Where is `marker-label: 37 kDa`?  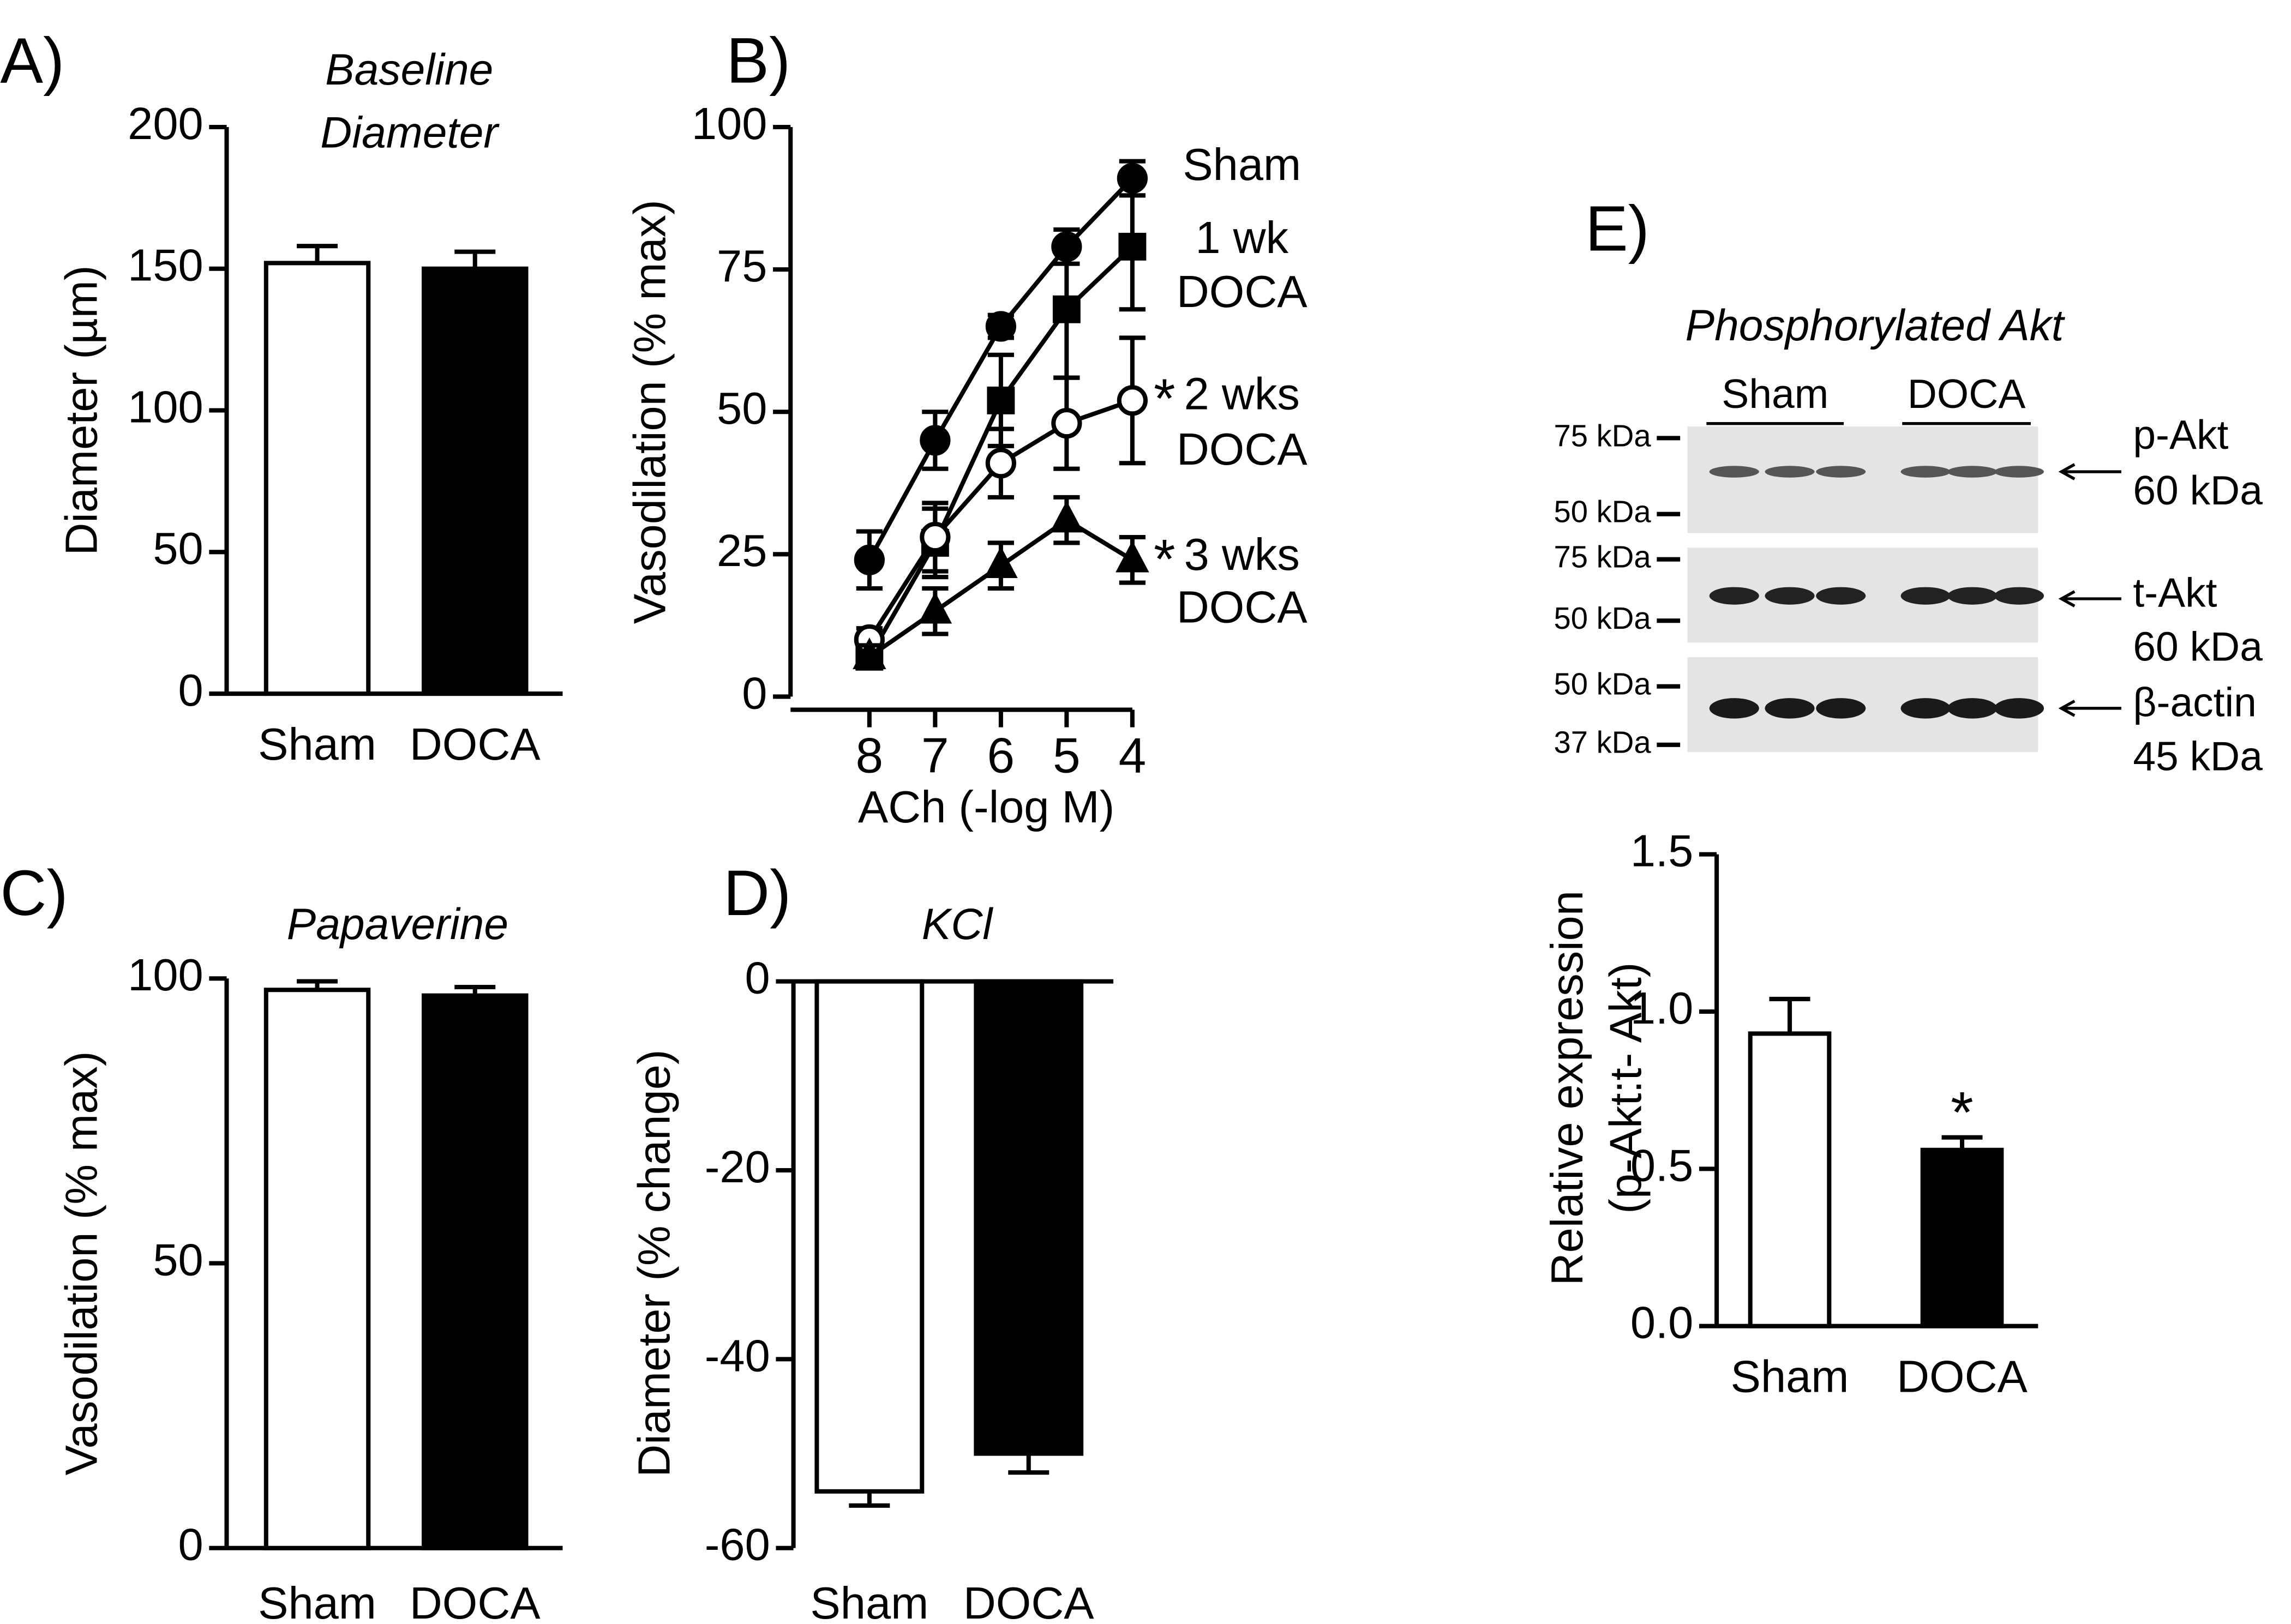 marker-label: 37 kDa is located at coordinates (1602, 742).